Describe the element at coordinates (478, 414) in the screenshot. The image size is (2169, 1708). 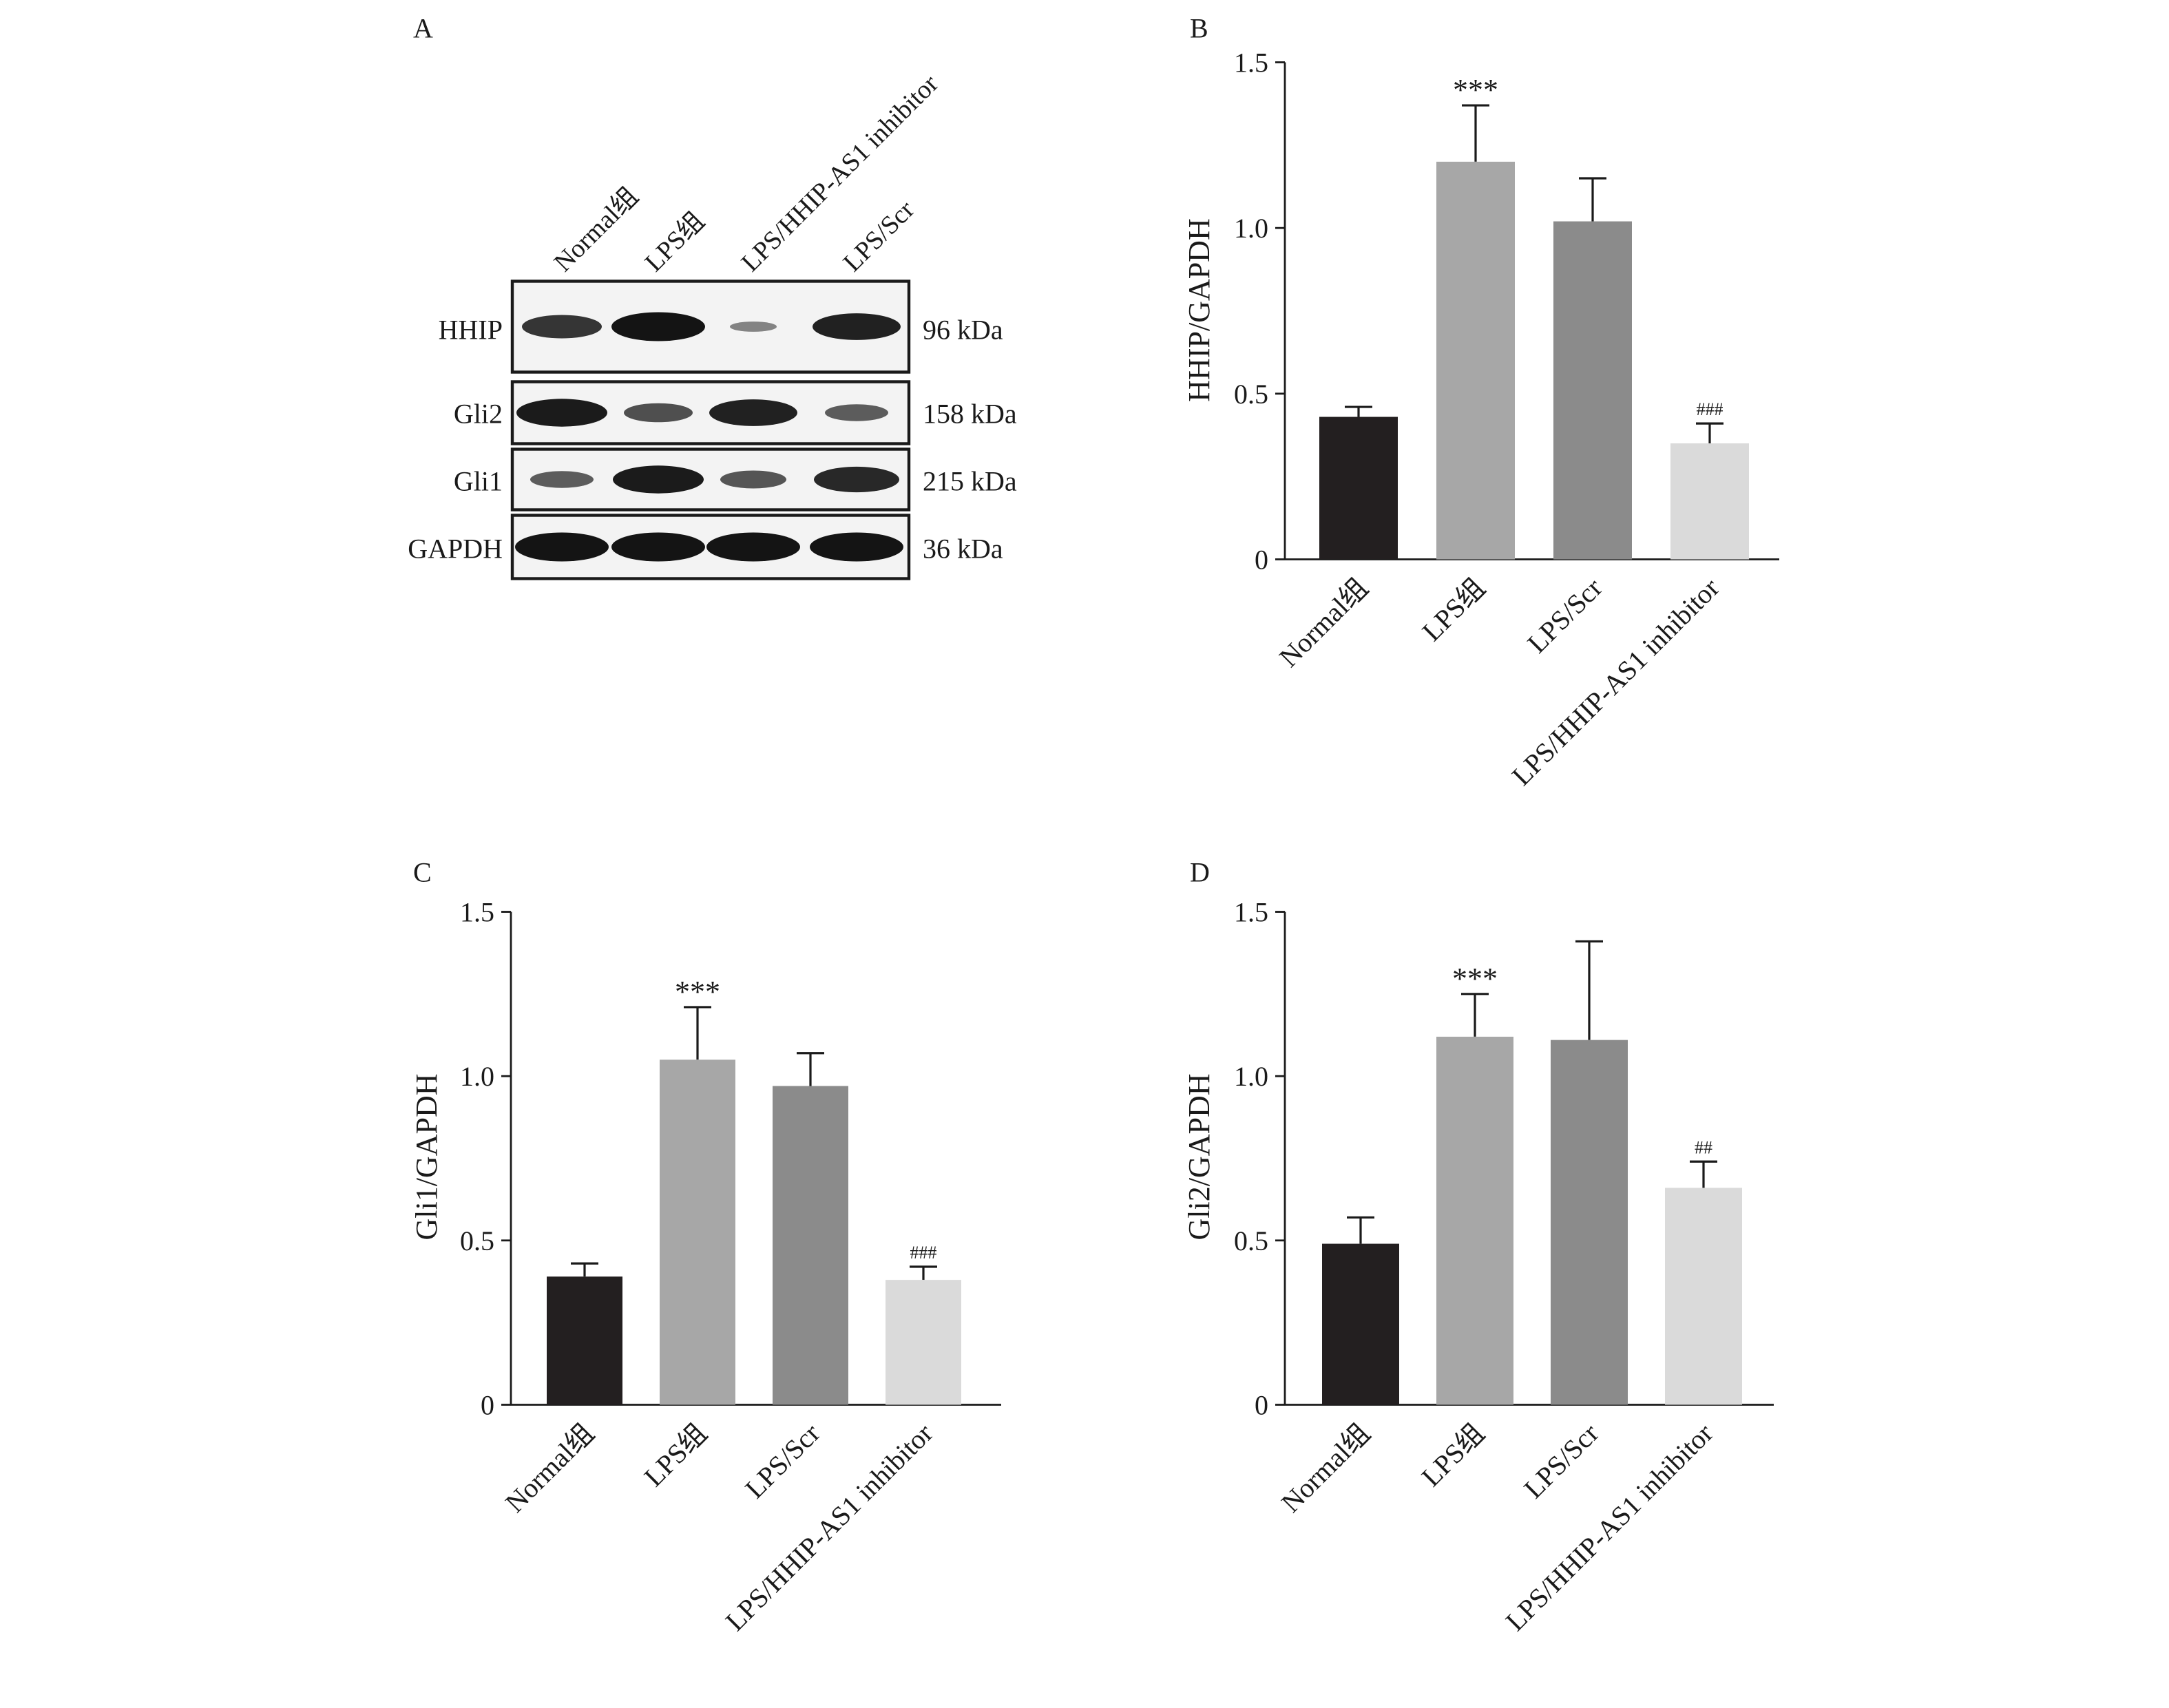
I see `blot-protein-label: Gli2` at that location.